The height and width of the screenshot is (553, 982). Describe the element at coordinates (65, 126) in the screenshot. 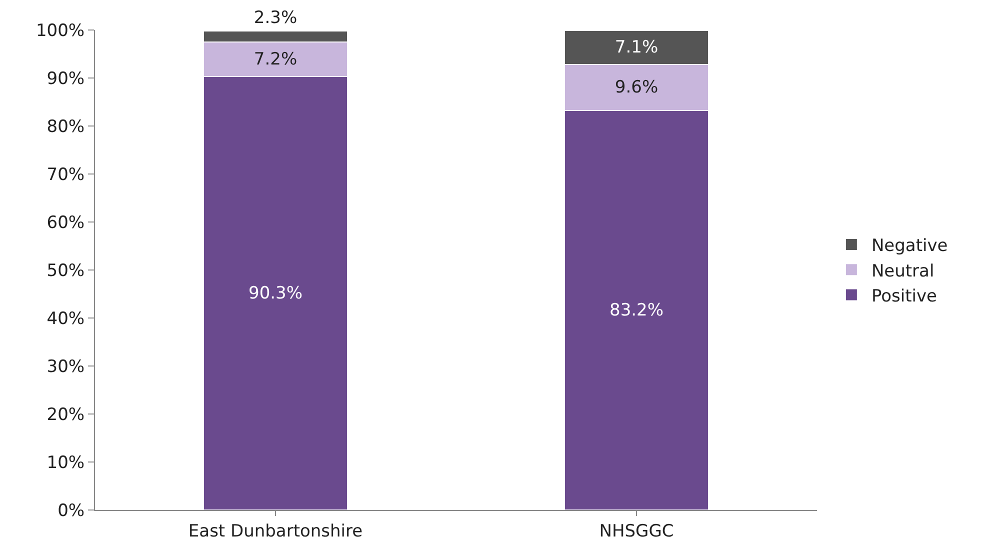

I see `y-tick-label: 80%` at that location.